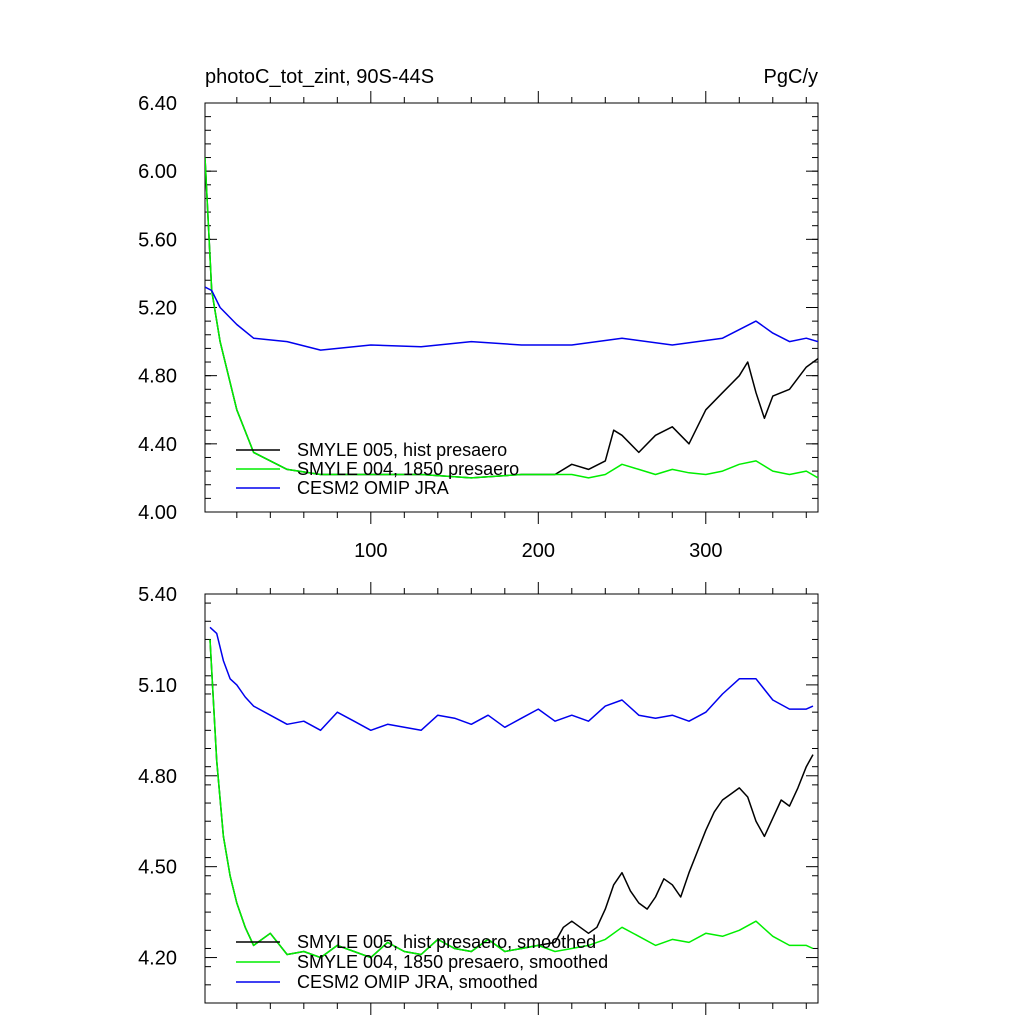 This screenshot has width=1024, height=1024. What do you see at coordinates (157, 104) in the screenshot?
I see `y-tick-label: 6.40` at bounding box center [157, 104].